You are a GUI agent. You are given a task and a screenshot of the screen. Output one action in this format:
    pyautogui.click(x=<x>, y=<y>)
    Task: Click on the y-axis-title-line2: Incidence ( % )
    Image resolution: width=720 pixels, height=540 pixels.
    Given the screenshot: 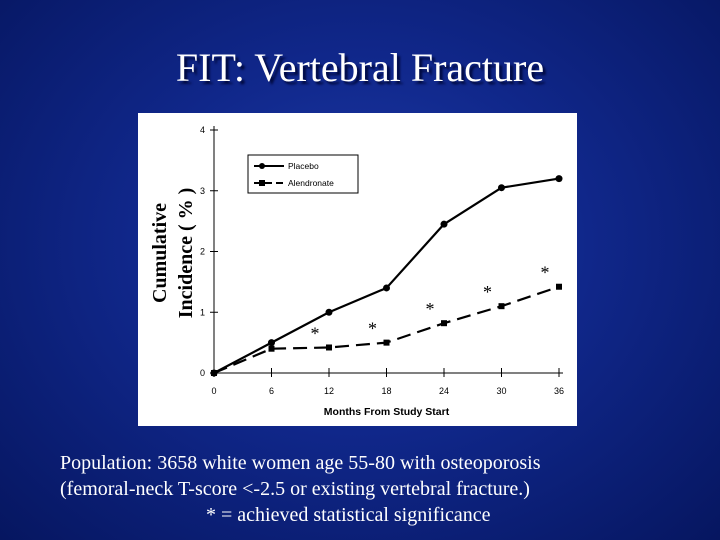 What is the action you would take?
    pyautogui.click(x=186, y=253)
    